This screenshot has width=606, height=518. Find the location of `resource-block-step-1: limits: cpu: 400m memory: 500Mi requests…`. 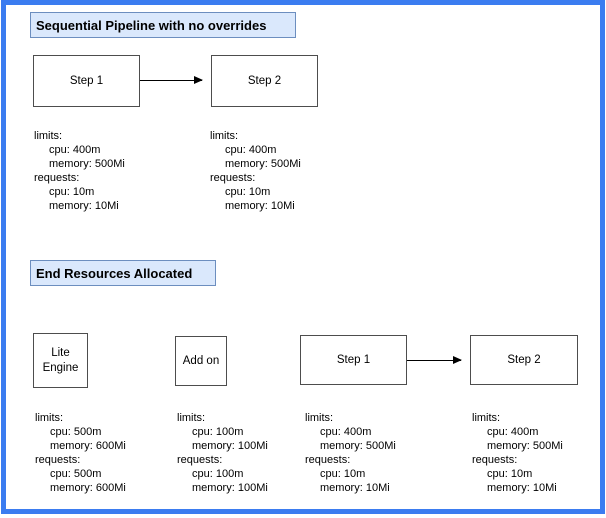

resource-block-step-1: limits: cpu: 400m memory: 500Mi requests… is located at coordinates (79, 171).